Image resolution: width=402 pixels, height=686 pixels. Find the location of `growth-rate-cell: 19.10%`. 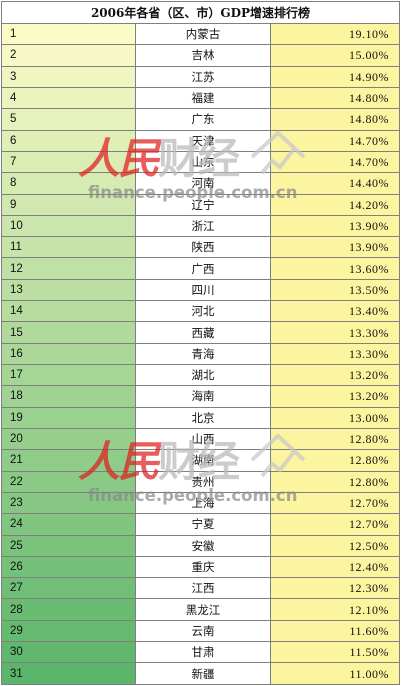

growth-rate-cell: 19.10% is located at coordinates (335, 34).